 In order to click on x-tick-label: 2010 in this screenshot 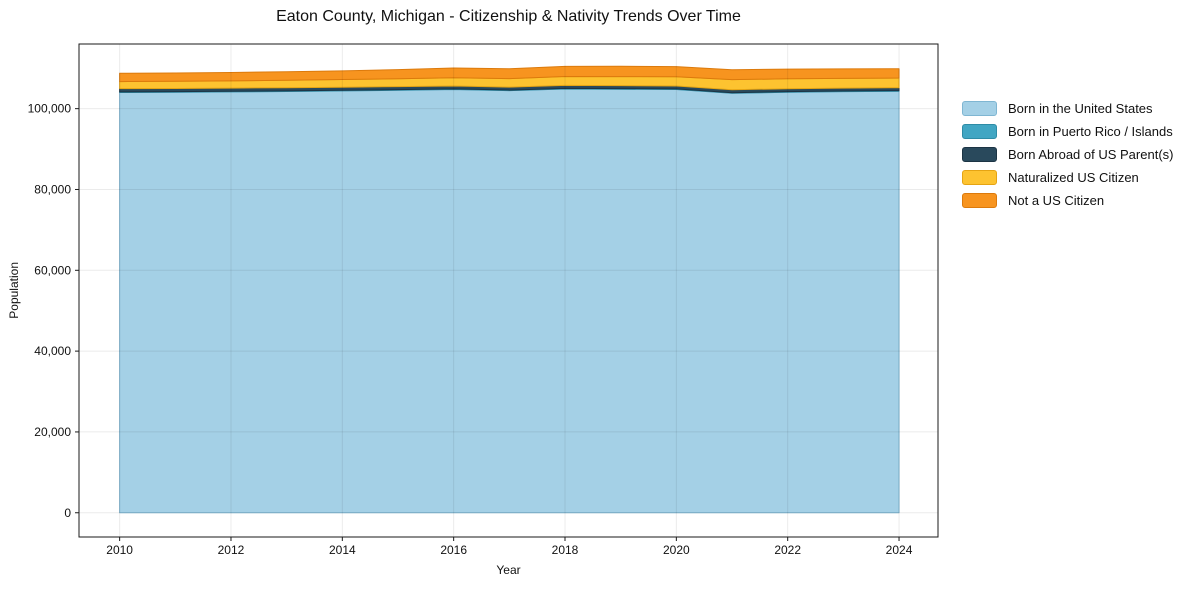, I will do `click(119, 550)`.